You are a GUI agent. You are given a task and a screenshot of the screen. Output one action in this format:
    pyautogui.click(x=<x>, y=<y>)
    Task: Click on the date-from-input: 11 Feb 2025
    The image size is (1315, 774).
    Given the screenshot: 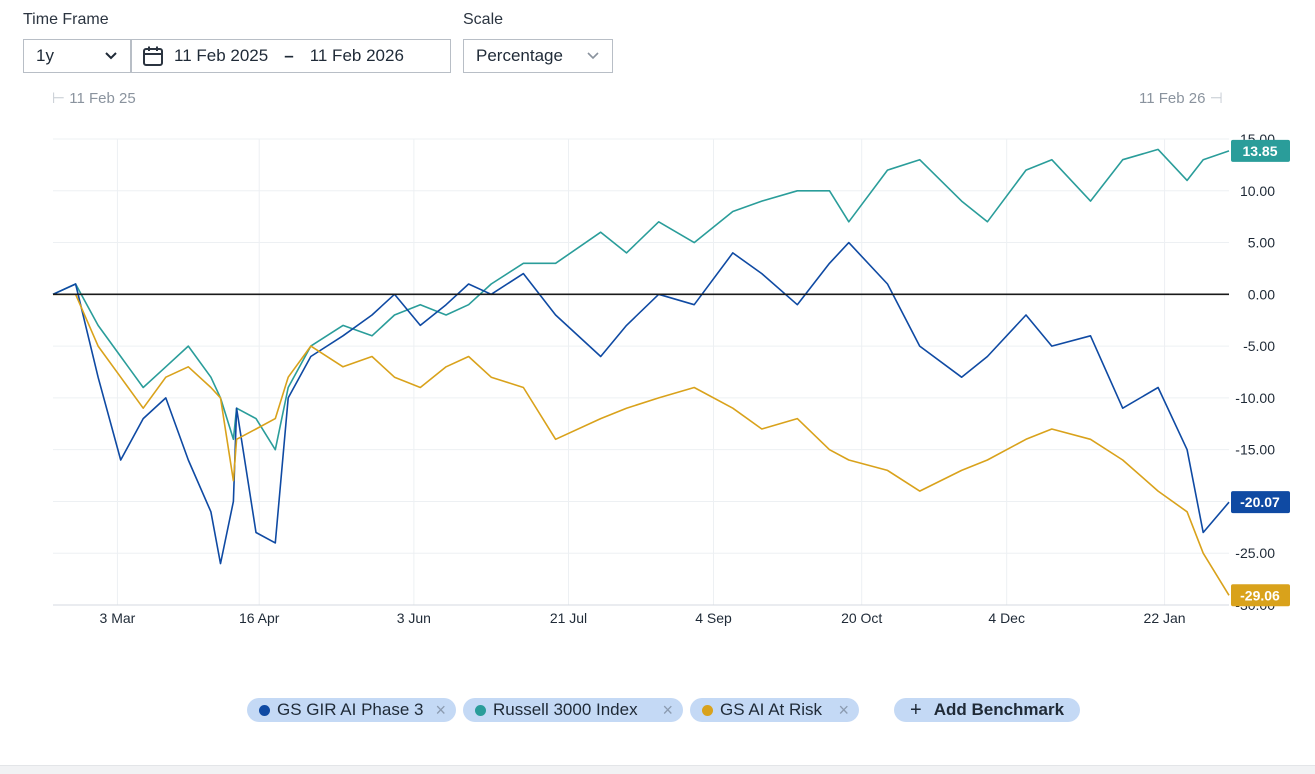 What is the action you would take?
    pyautogui.click(x=221, y=55)
    